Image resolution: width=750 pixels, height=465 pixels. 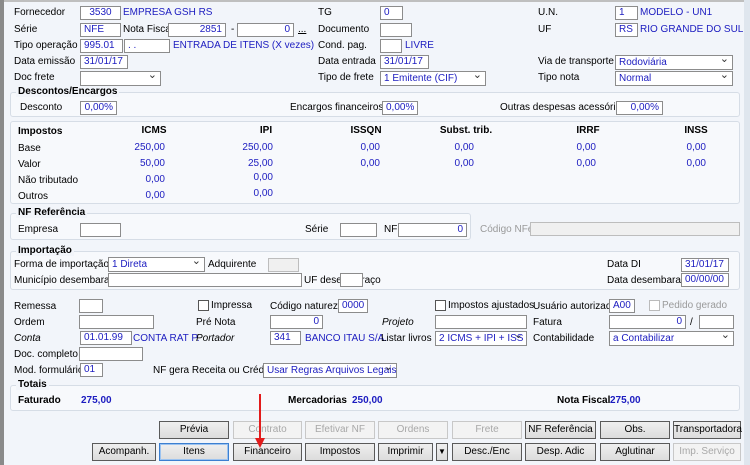 I want to click on pedido-gerado-label: Pedido gerado, so click(x=695, y=305).